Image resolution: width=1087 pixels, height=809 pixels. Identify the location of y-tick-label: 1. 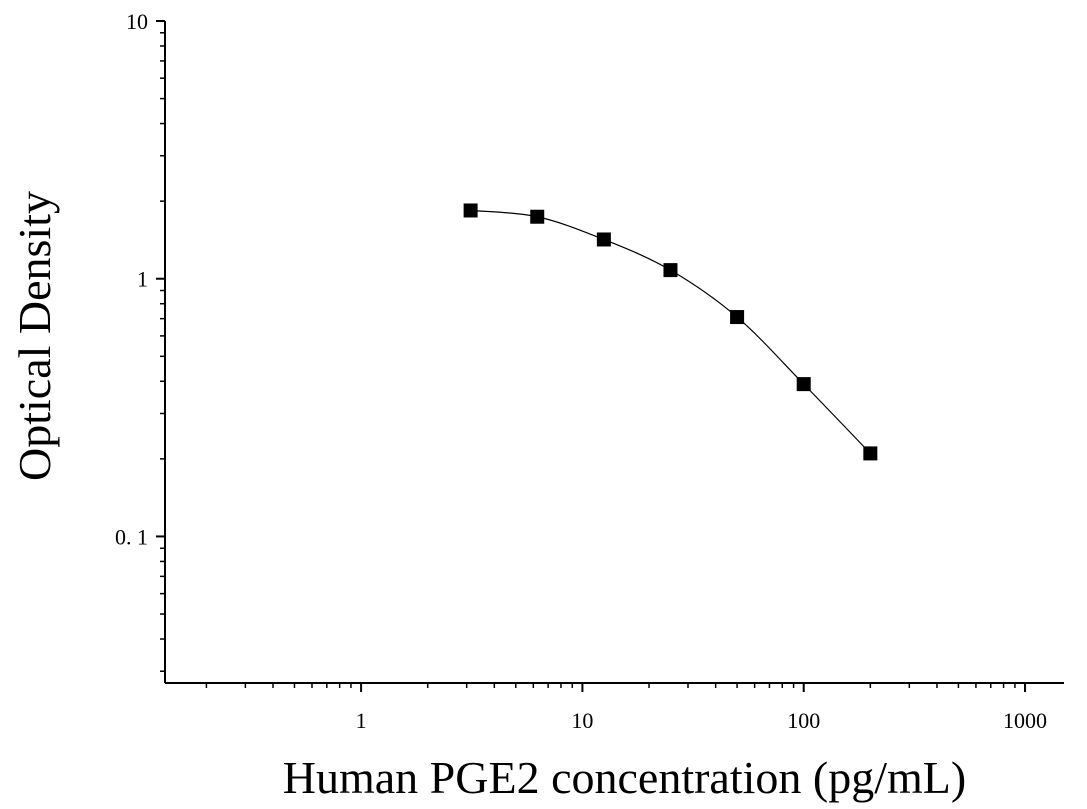
(142, 279).